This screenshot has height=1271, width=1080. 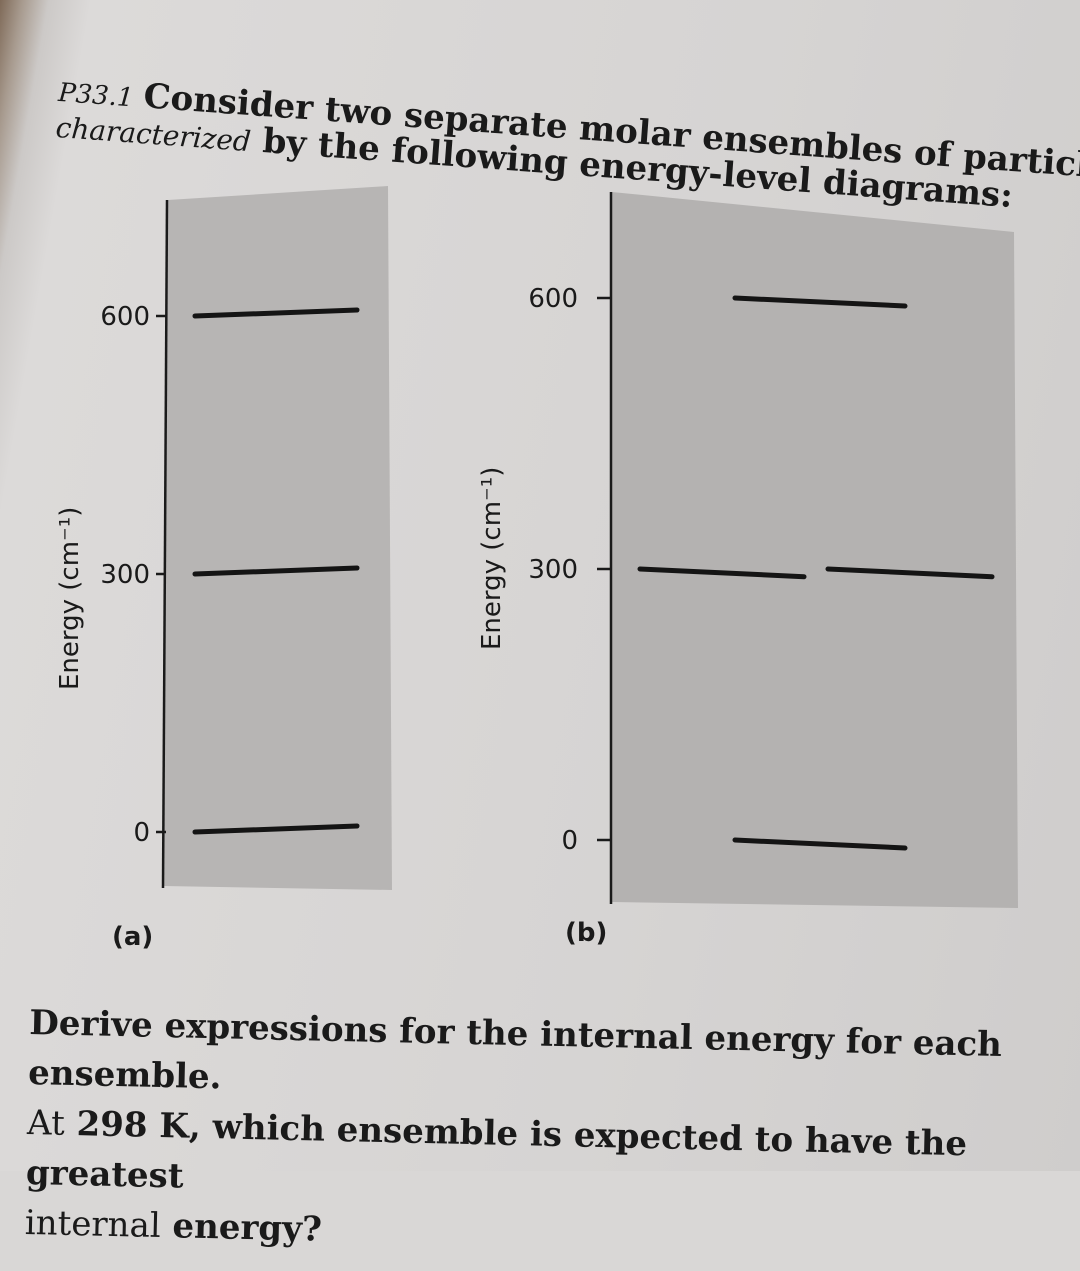 What do you see at coordinates (569, 841) in the screenshot?
I see `diagram-b-tick-label: 0` at bounding box center [569, 841].